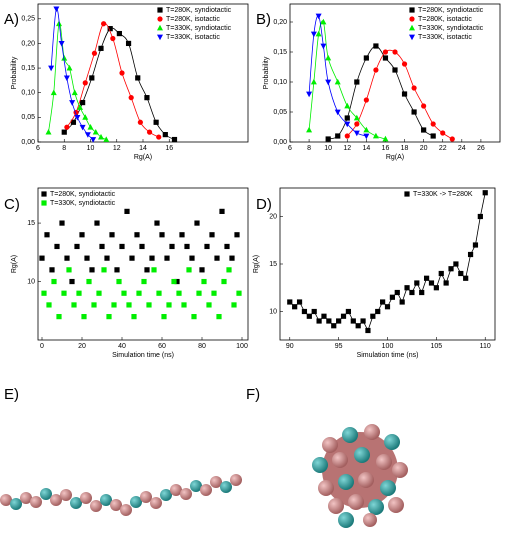  I want to click on panel-label: E), so click(11, 394).